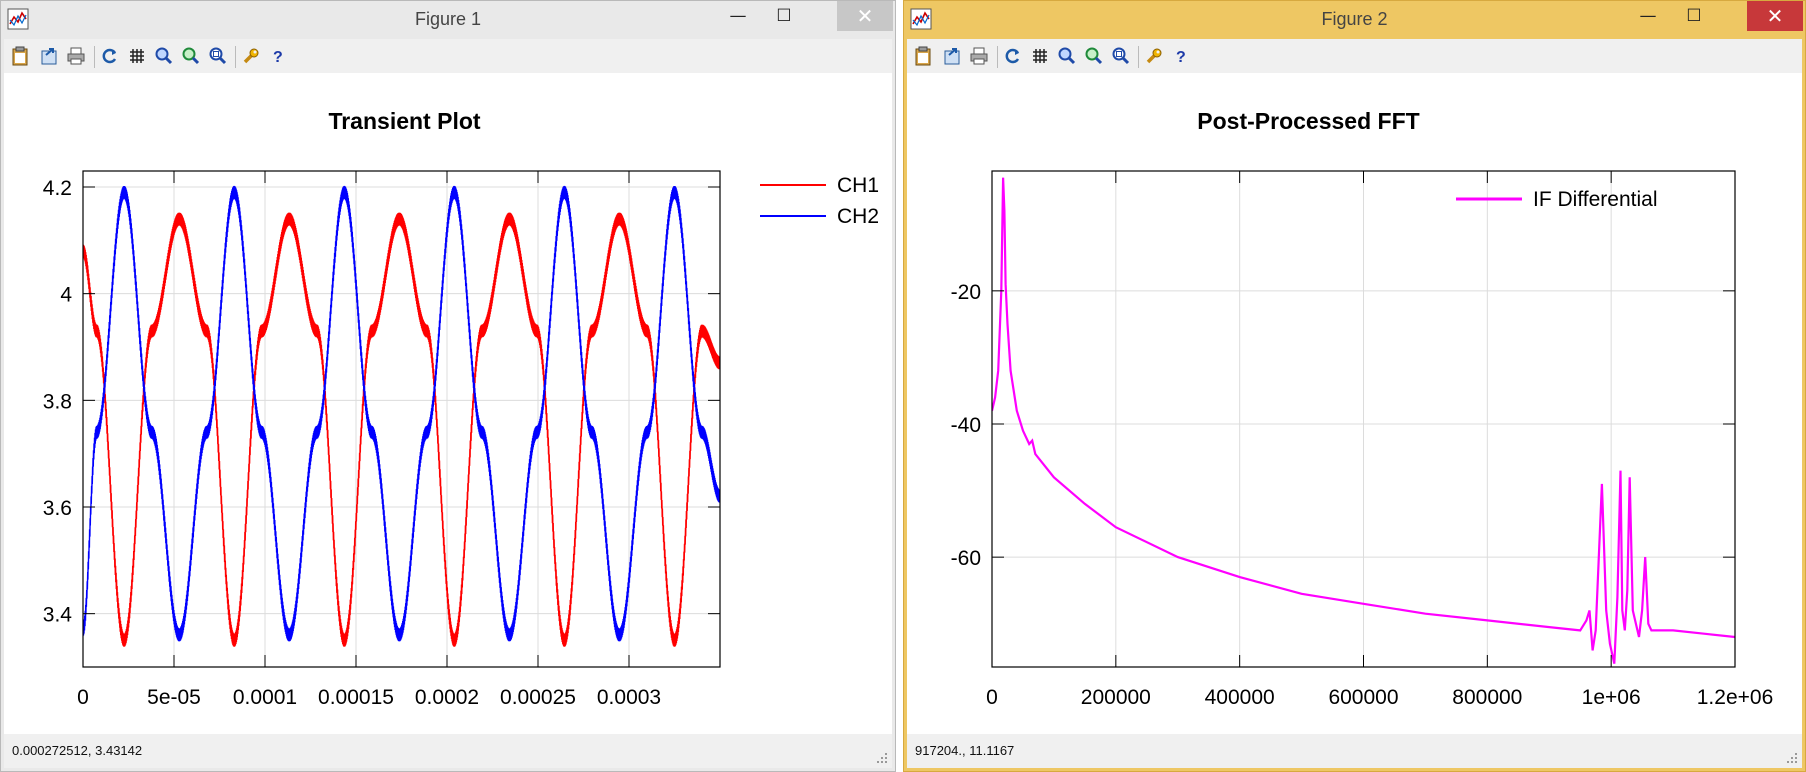  What do you see at coordinates (448, 56) in the screenshot?
I see `figure1-toolbar: ?` at bounding box center [448, 56].